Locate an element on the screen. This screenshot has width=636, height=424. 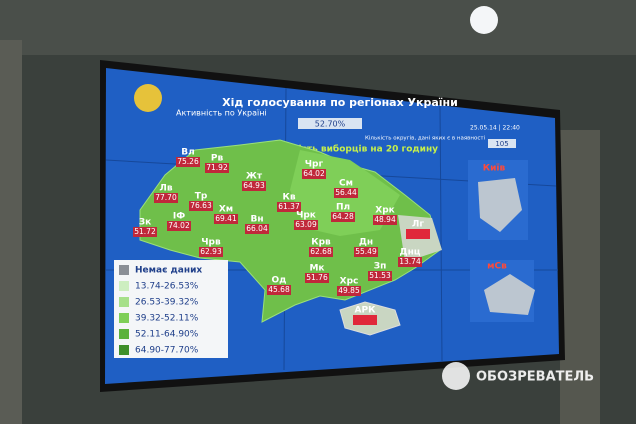
region-name: Хрк is located at coordinates (385, 211).